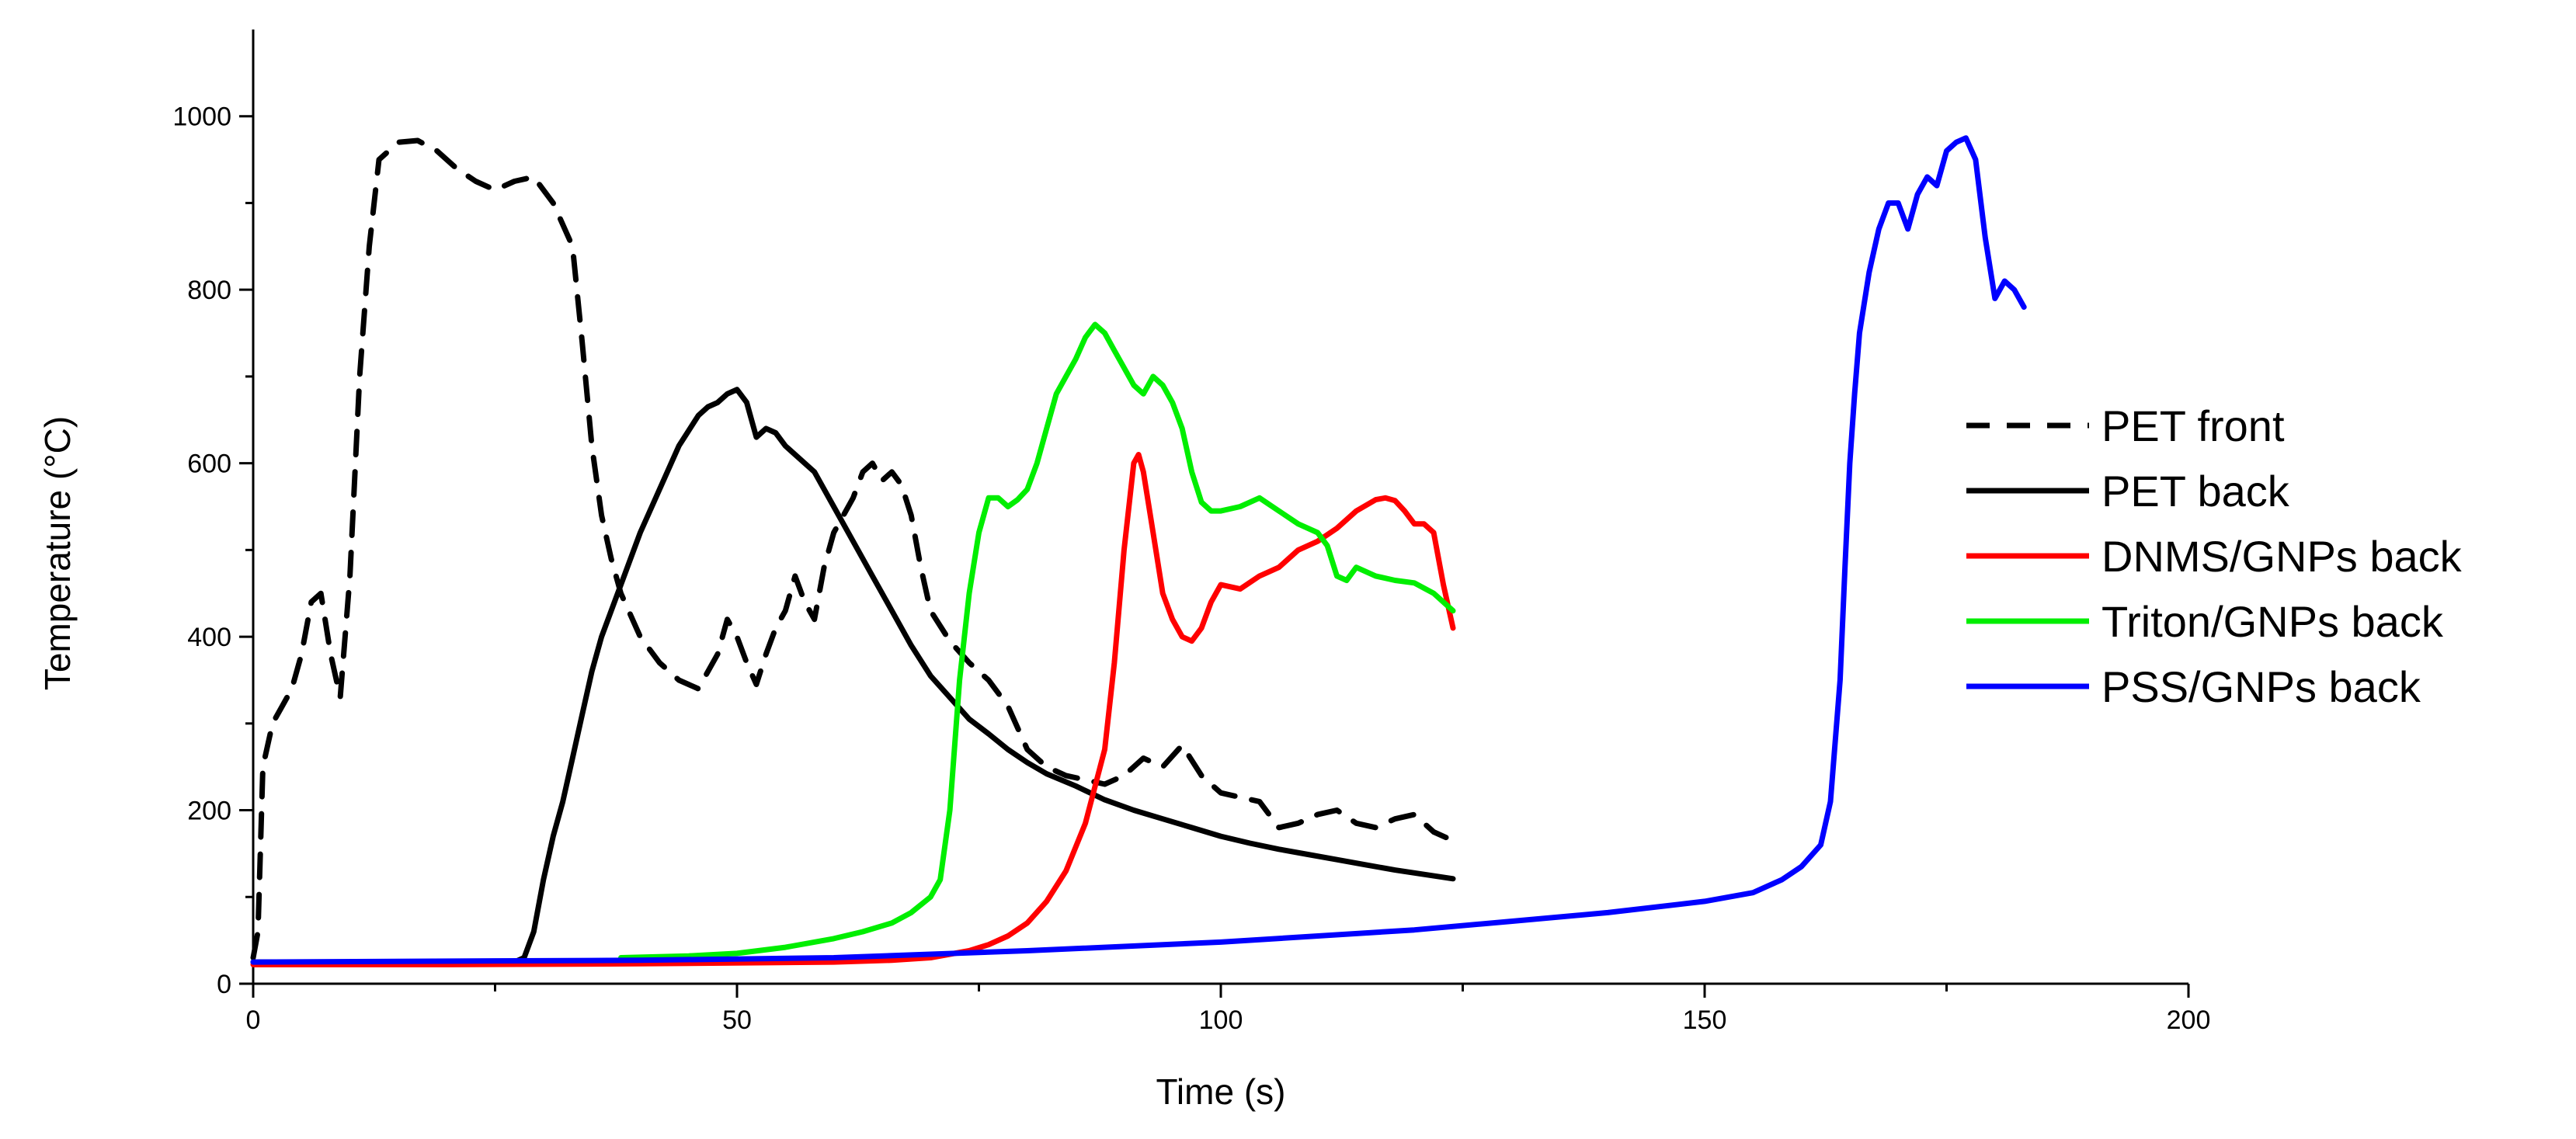 The image size is (2576, 1139). What do you see at coordinates (253, 1020) in the screenshot?
I see `x-tick-label: 0` at bounding box center [253, 1020].